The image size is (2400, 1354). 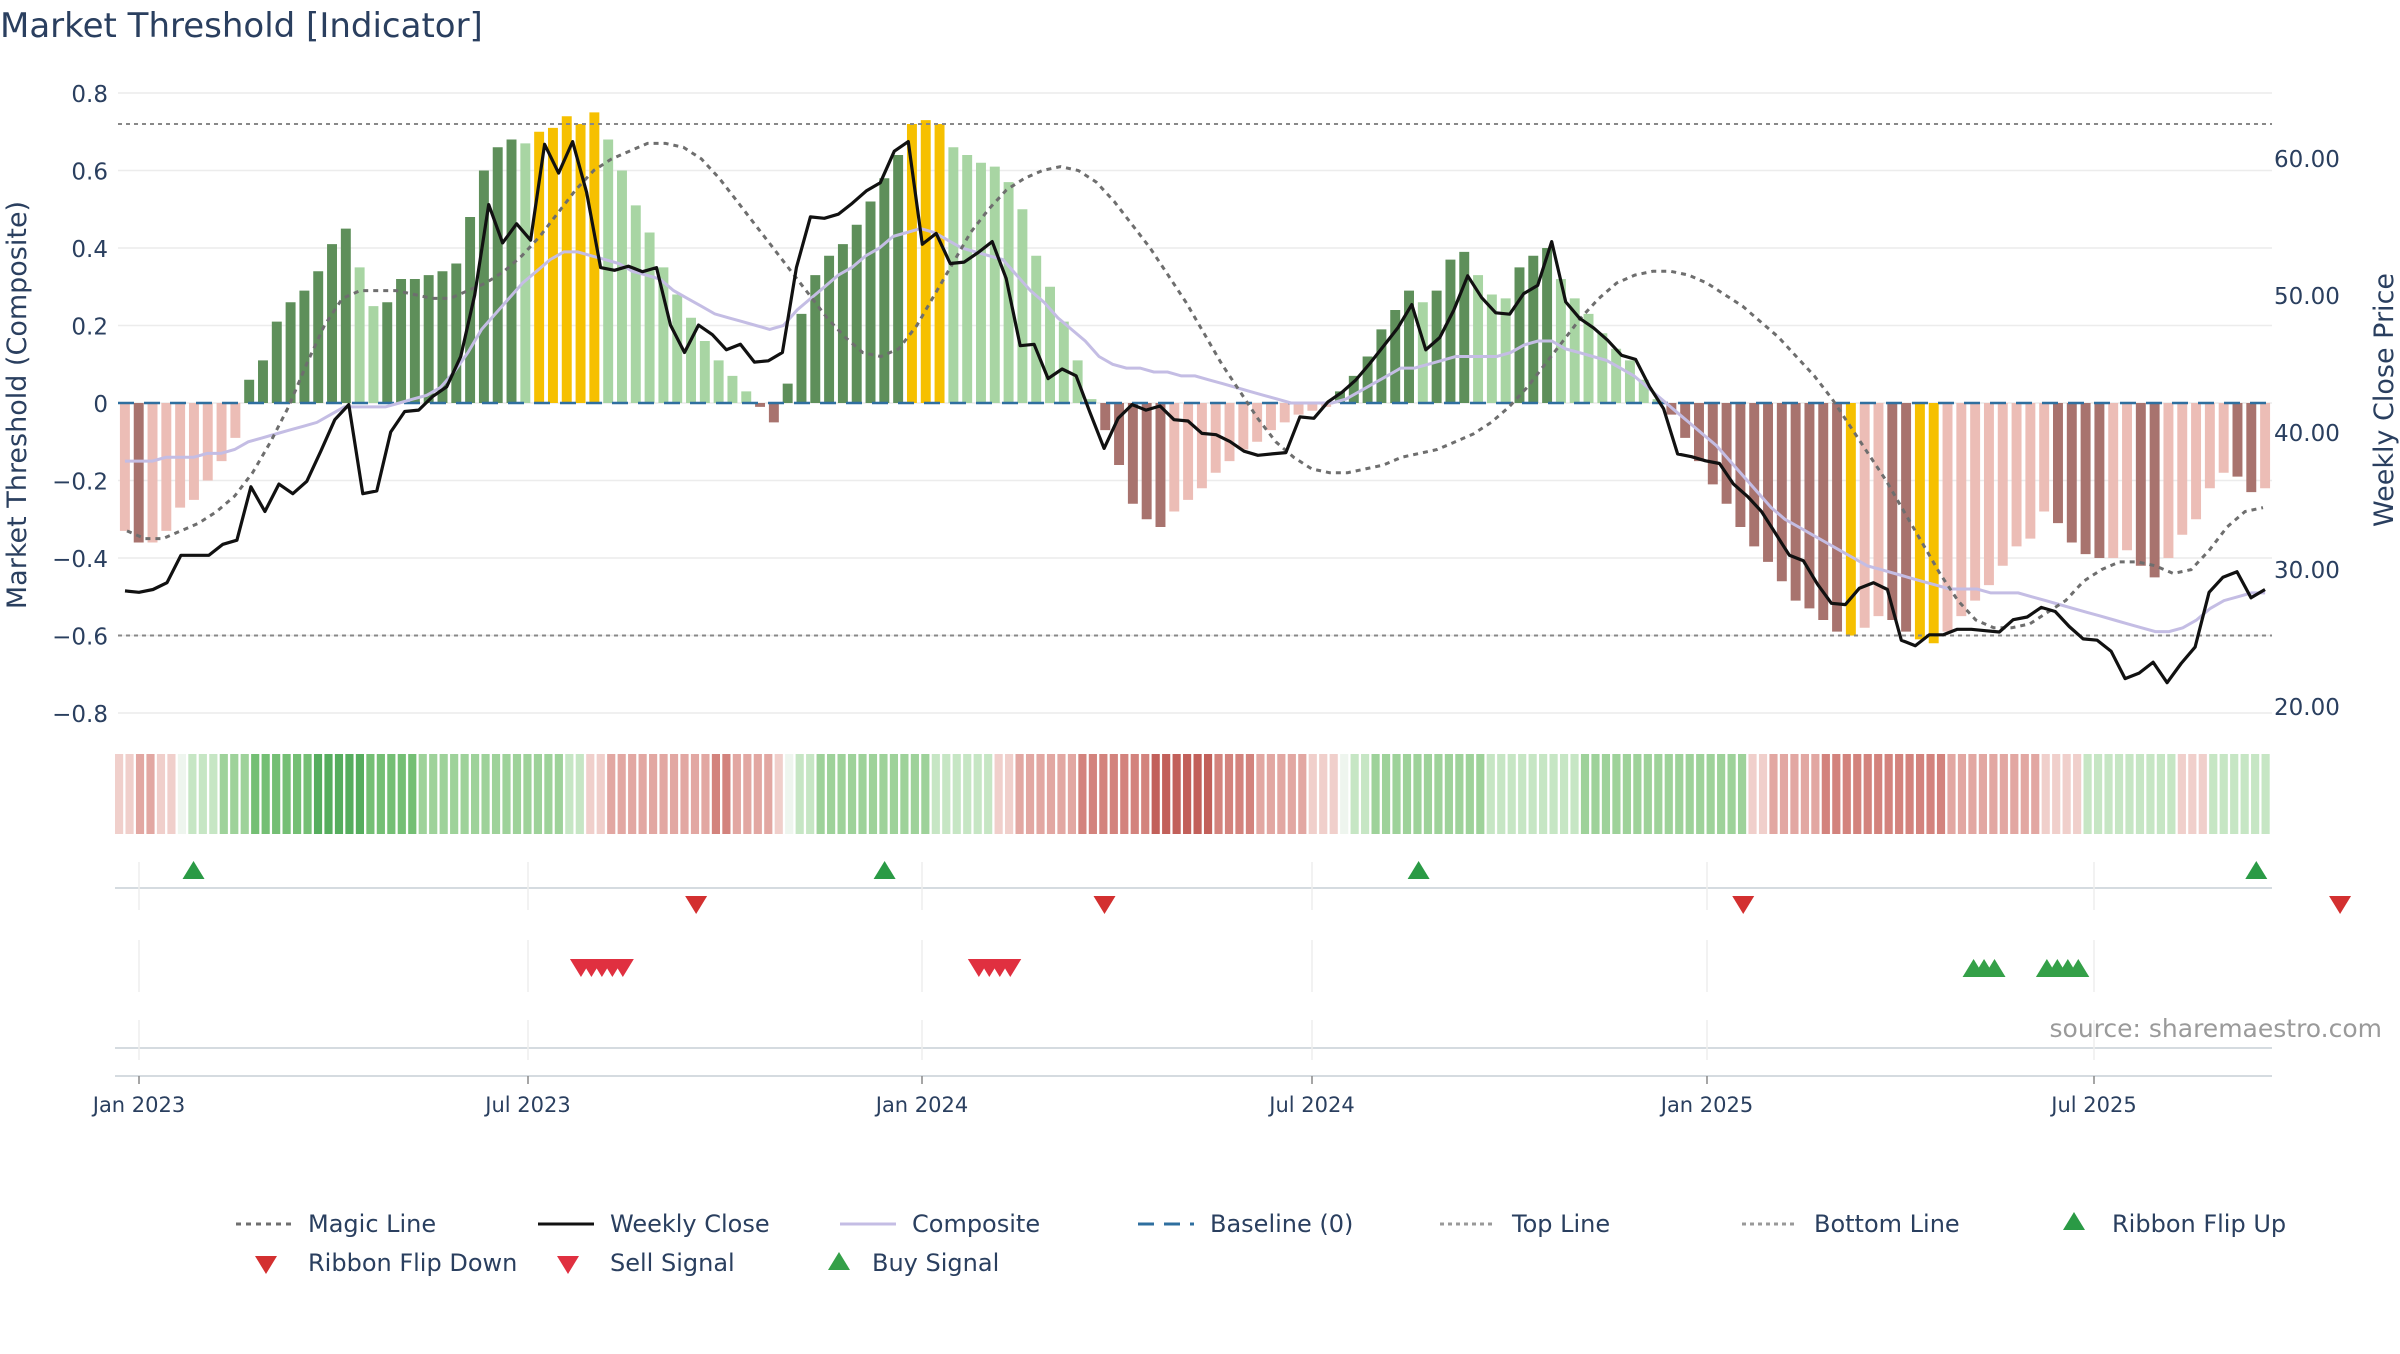 What do you see at coordinates (372, 1224) in the screenshot?
I see `legend-label: Magic Line` at bounding box center [372, 1224].